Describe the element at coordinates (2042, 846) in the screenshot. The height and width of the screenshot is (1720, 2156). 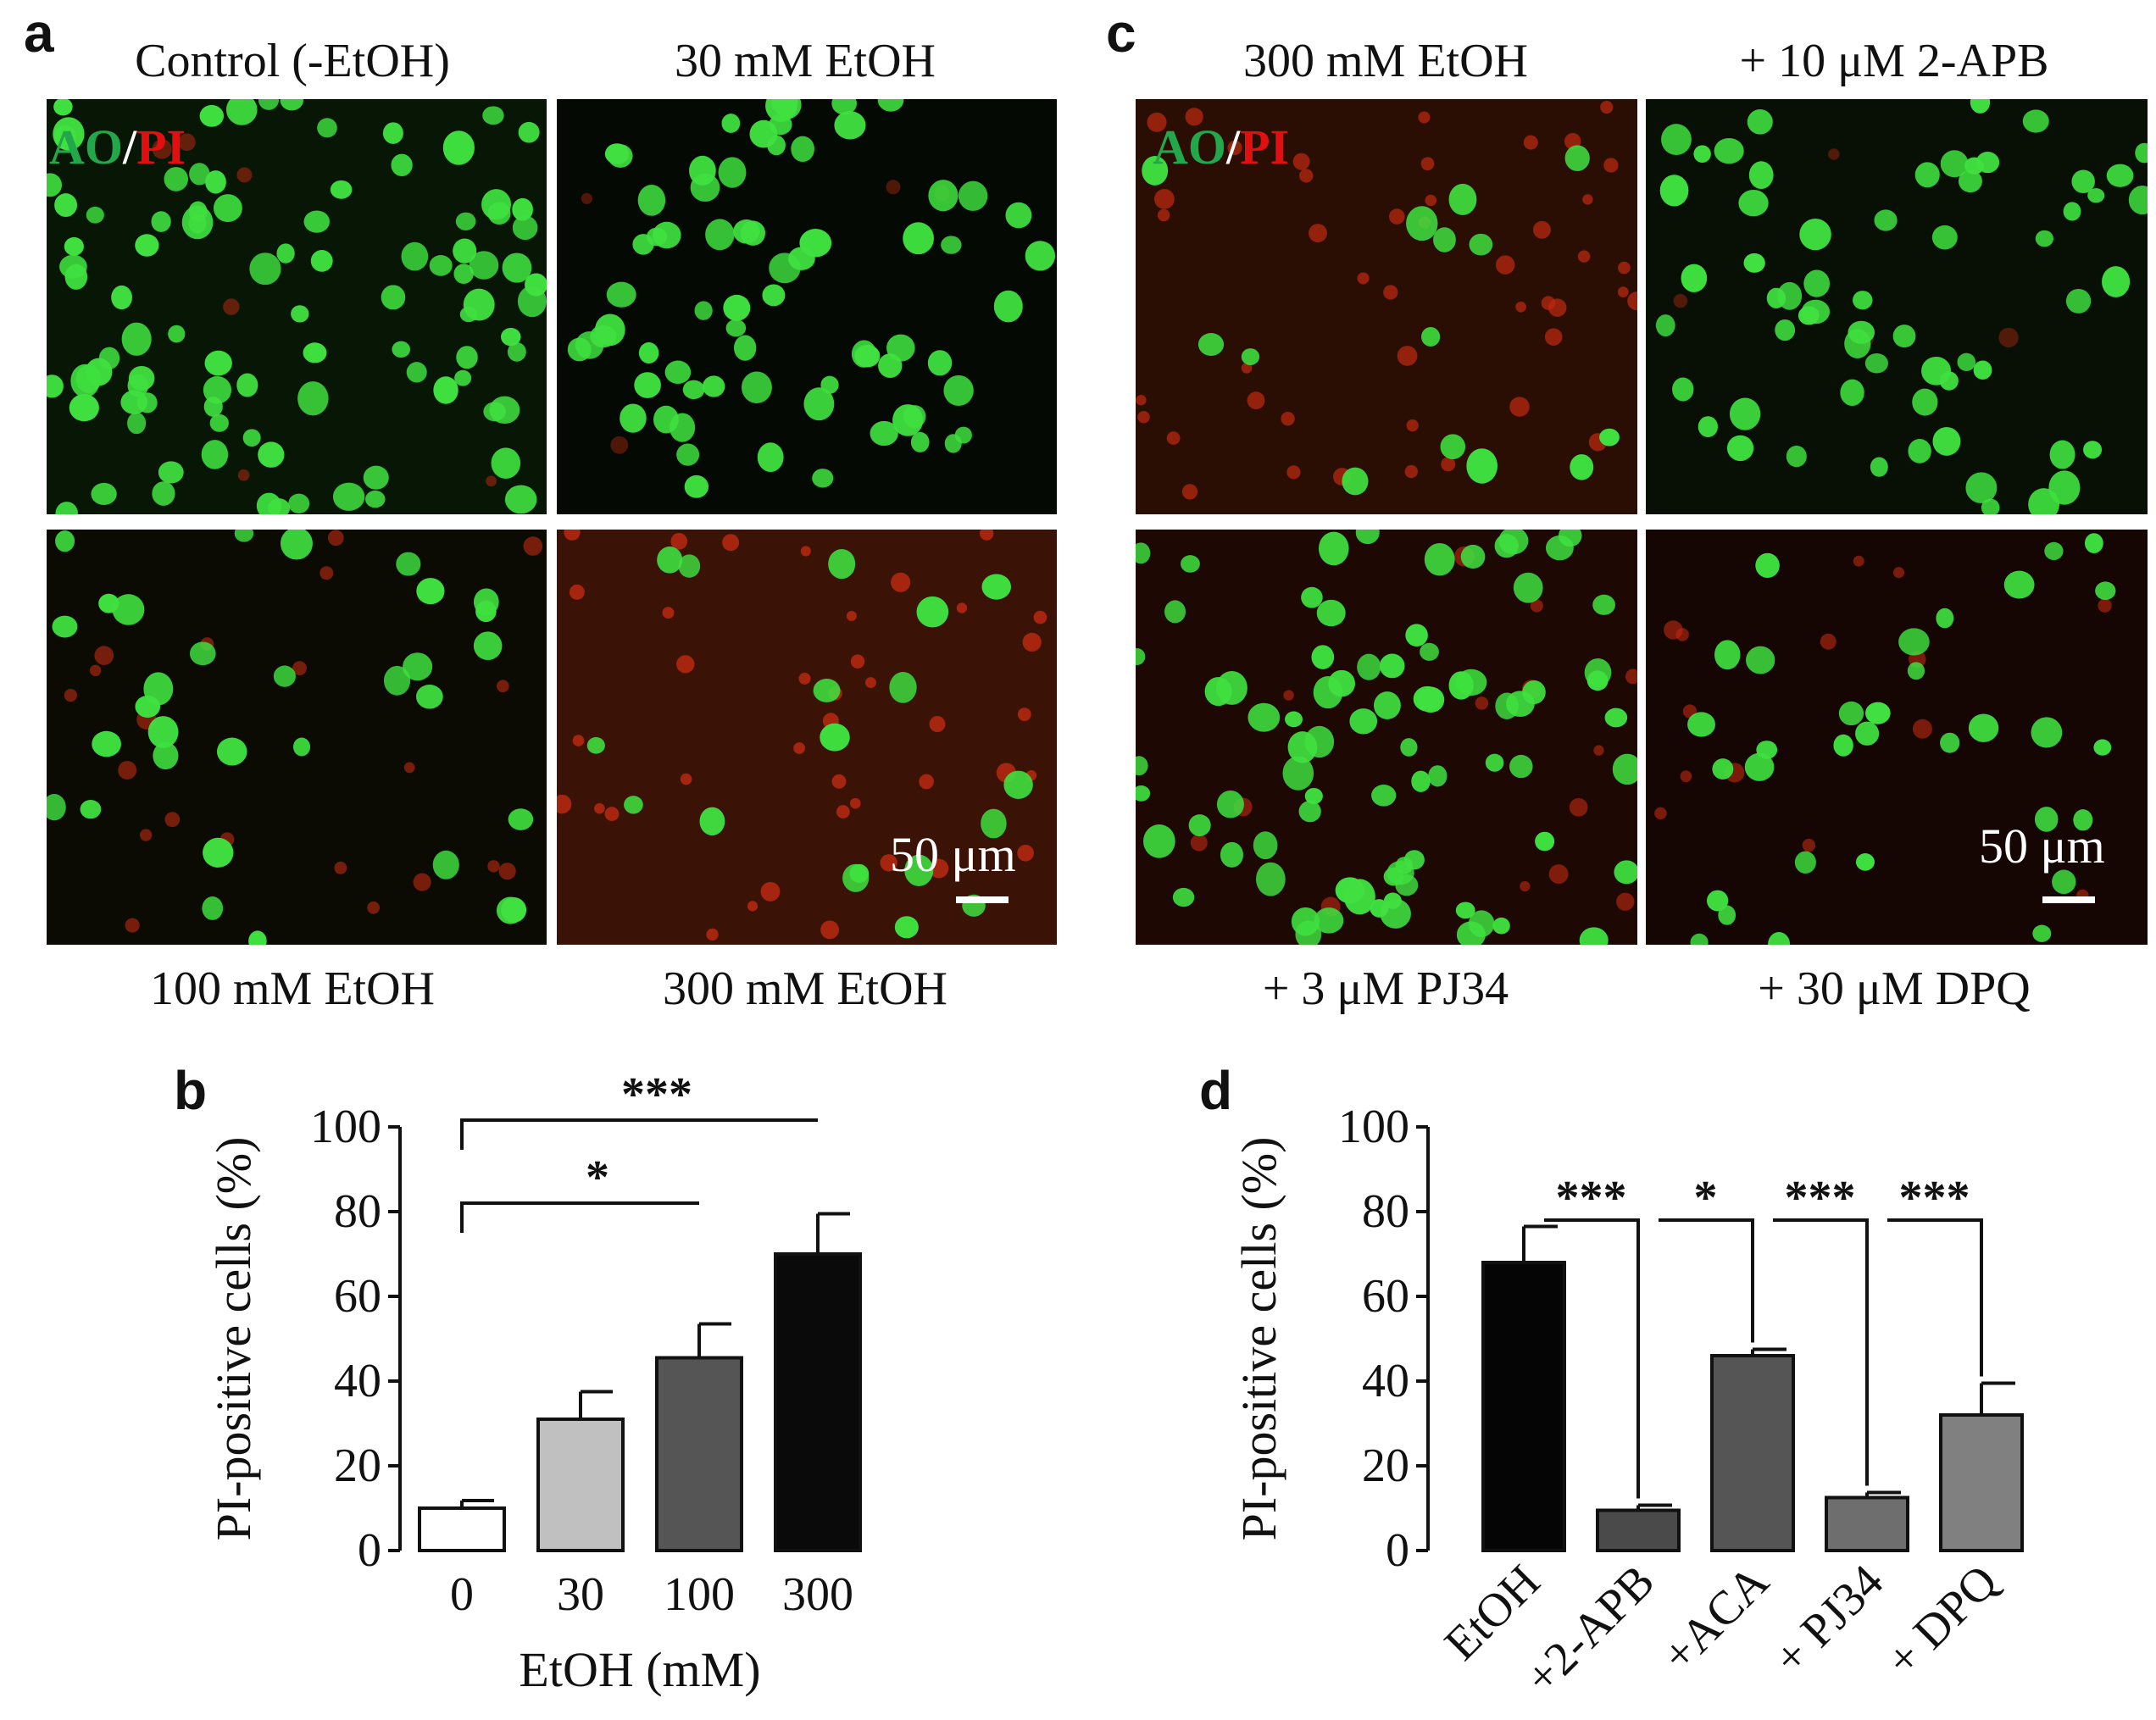
I see `scale-label-c: 50 μm` at that location.